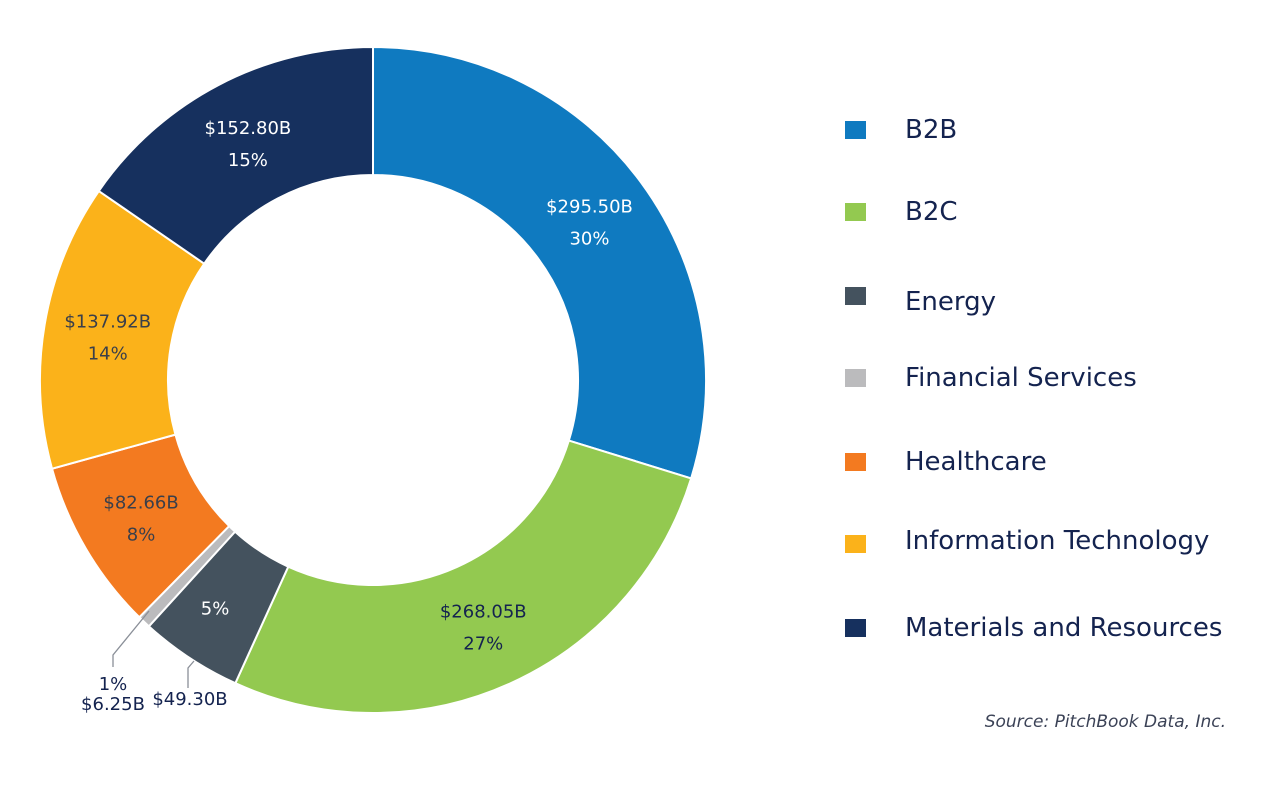 Image resolution: width=1270 pixels, height=800 pixels. I want to click on value-label-b2b: $295.50B, so click(589, 206).